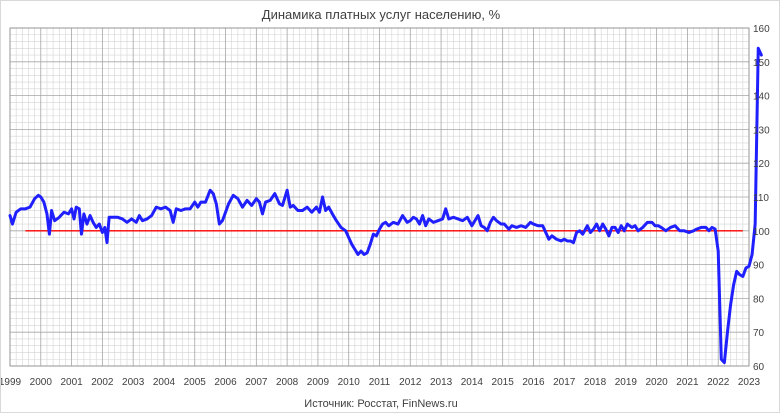  I want to click on y-axis: 60 70 80 90 100 110 120 130 140 150 160, so click(761, 198).